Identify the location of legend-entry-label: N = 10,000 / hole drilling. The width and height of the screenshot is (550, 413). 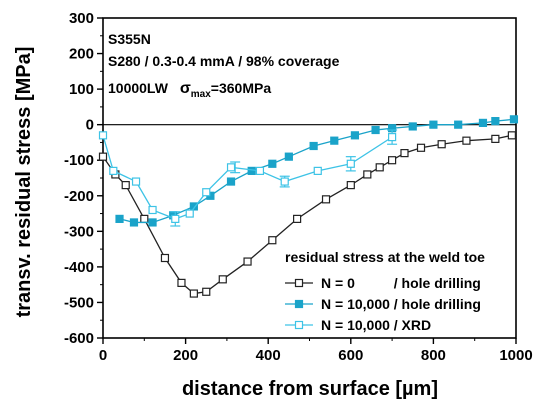
(401, 304).